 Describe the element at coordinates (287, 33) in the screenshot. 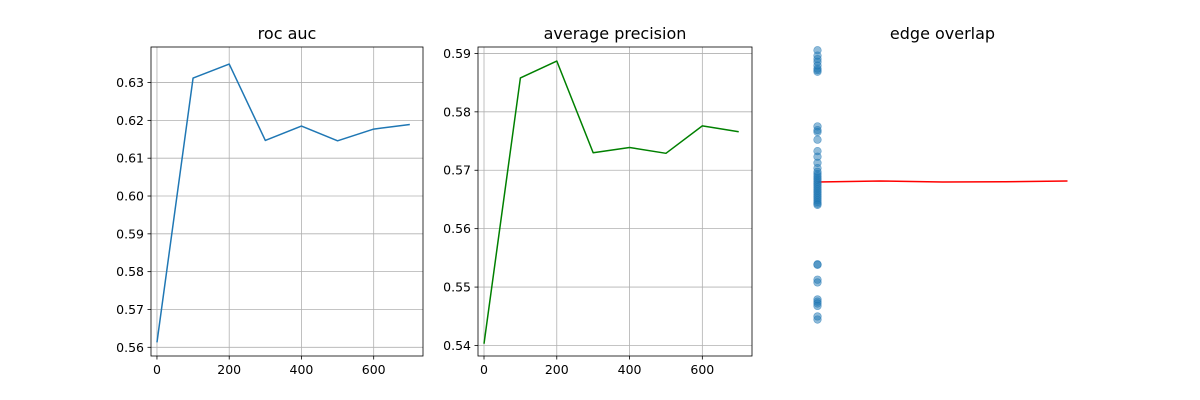

I see `chart-title: roc auc` at that location.